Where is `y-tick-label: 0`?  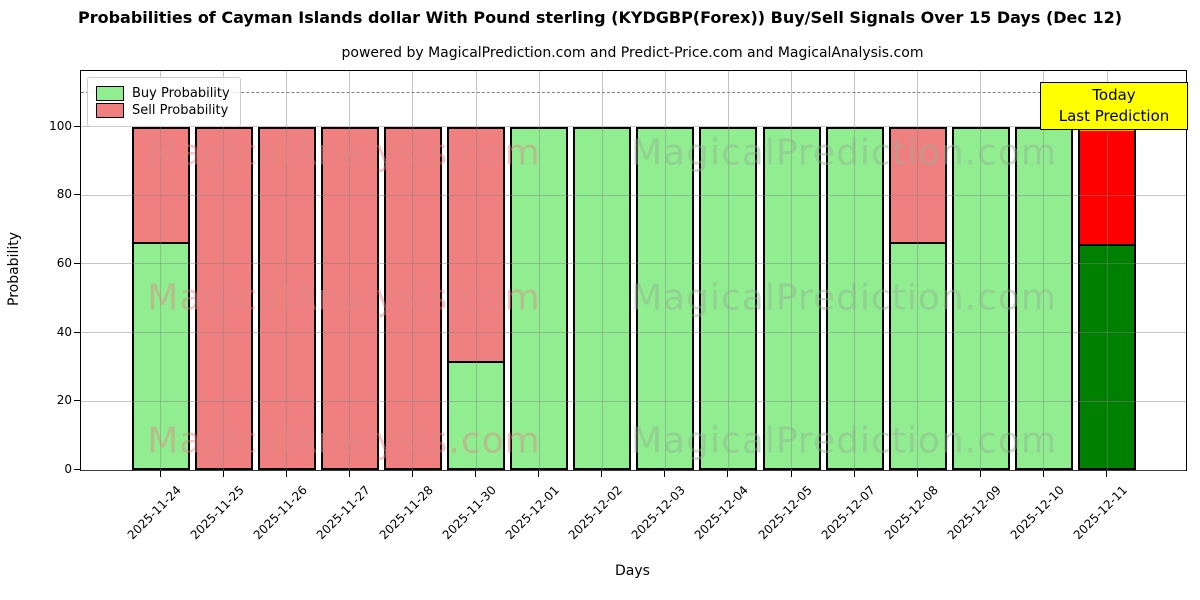 y-tick-label: 0 is located at coordinates (68, 469).